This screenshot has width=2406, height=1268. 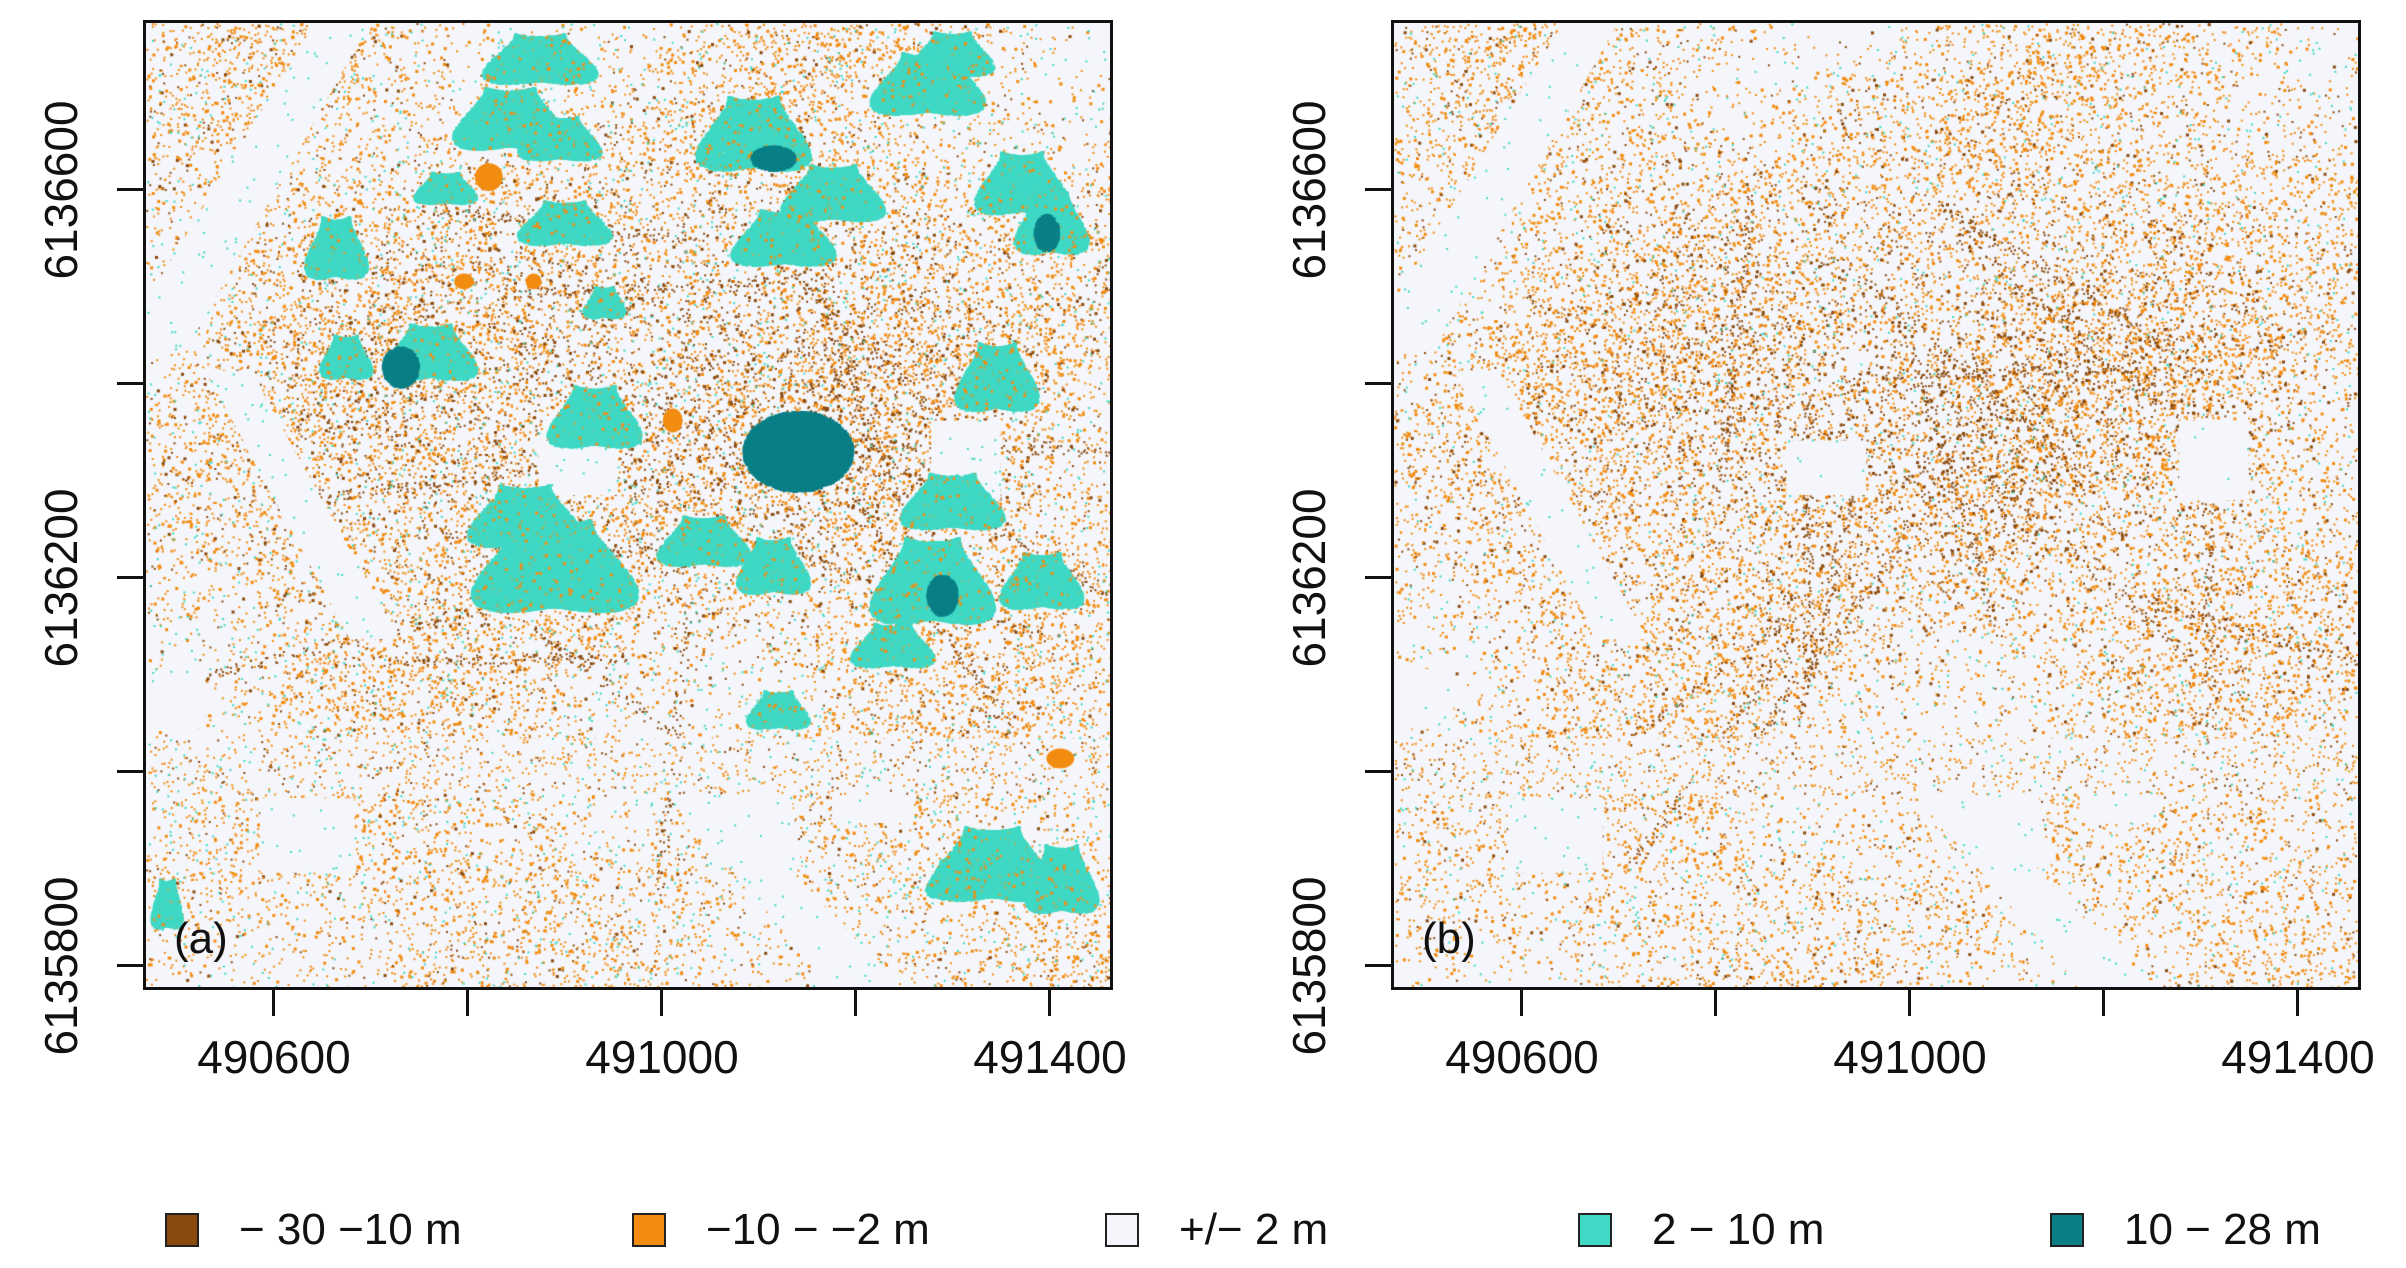 I want to click on legend-label: 2 − 10 m, so click(x=1738, y=1229).